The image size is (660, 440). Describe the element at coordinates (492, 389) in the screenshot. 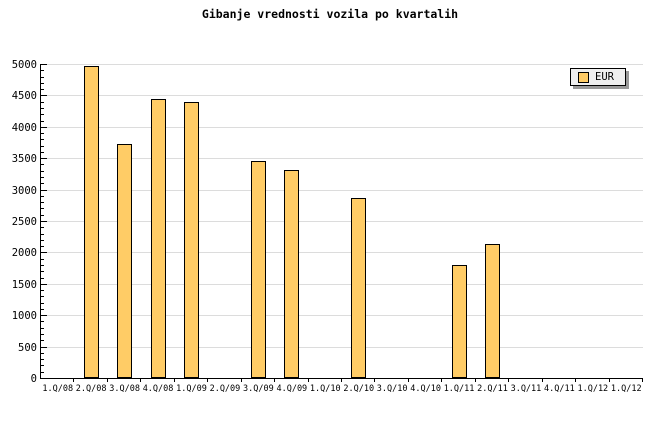

I see `x-tick-label: 2.Q/11` at that location.